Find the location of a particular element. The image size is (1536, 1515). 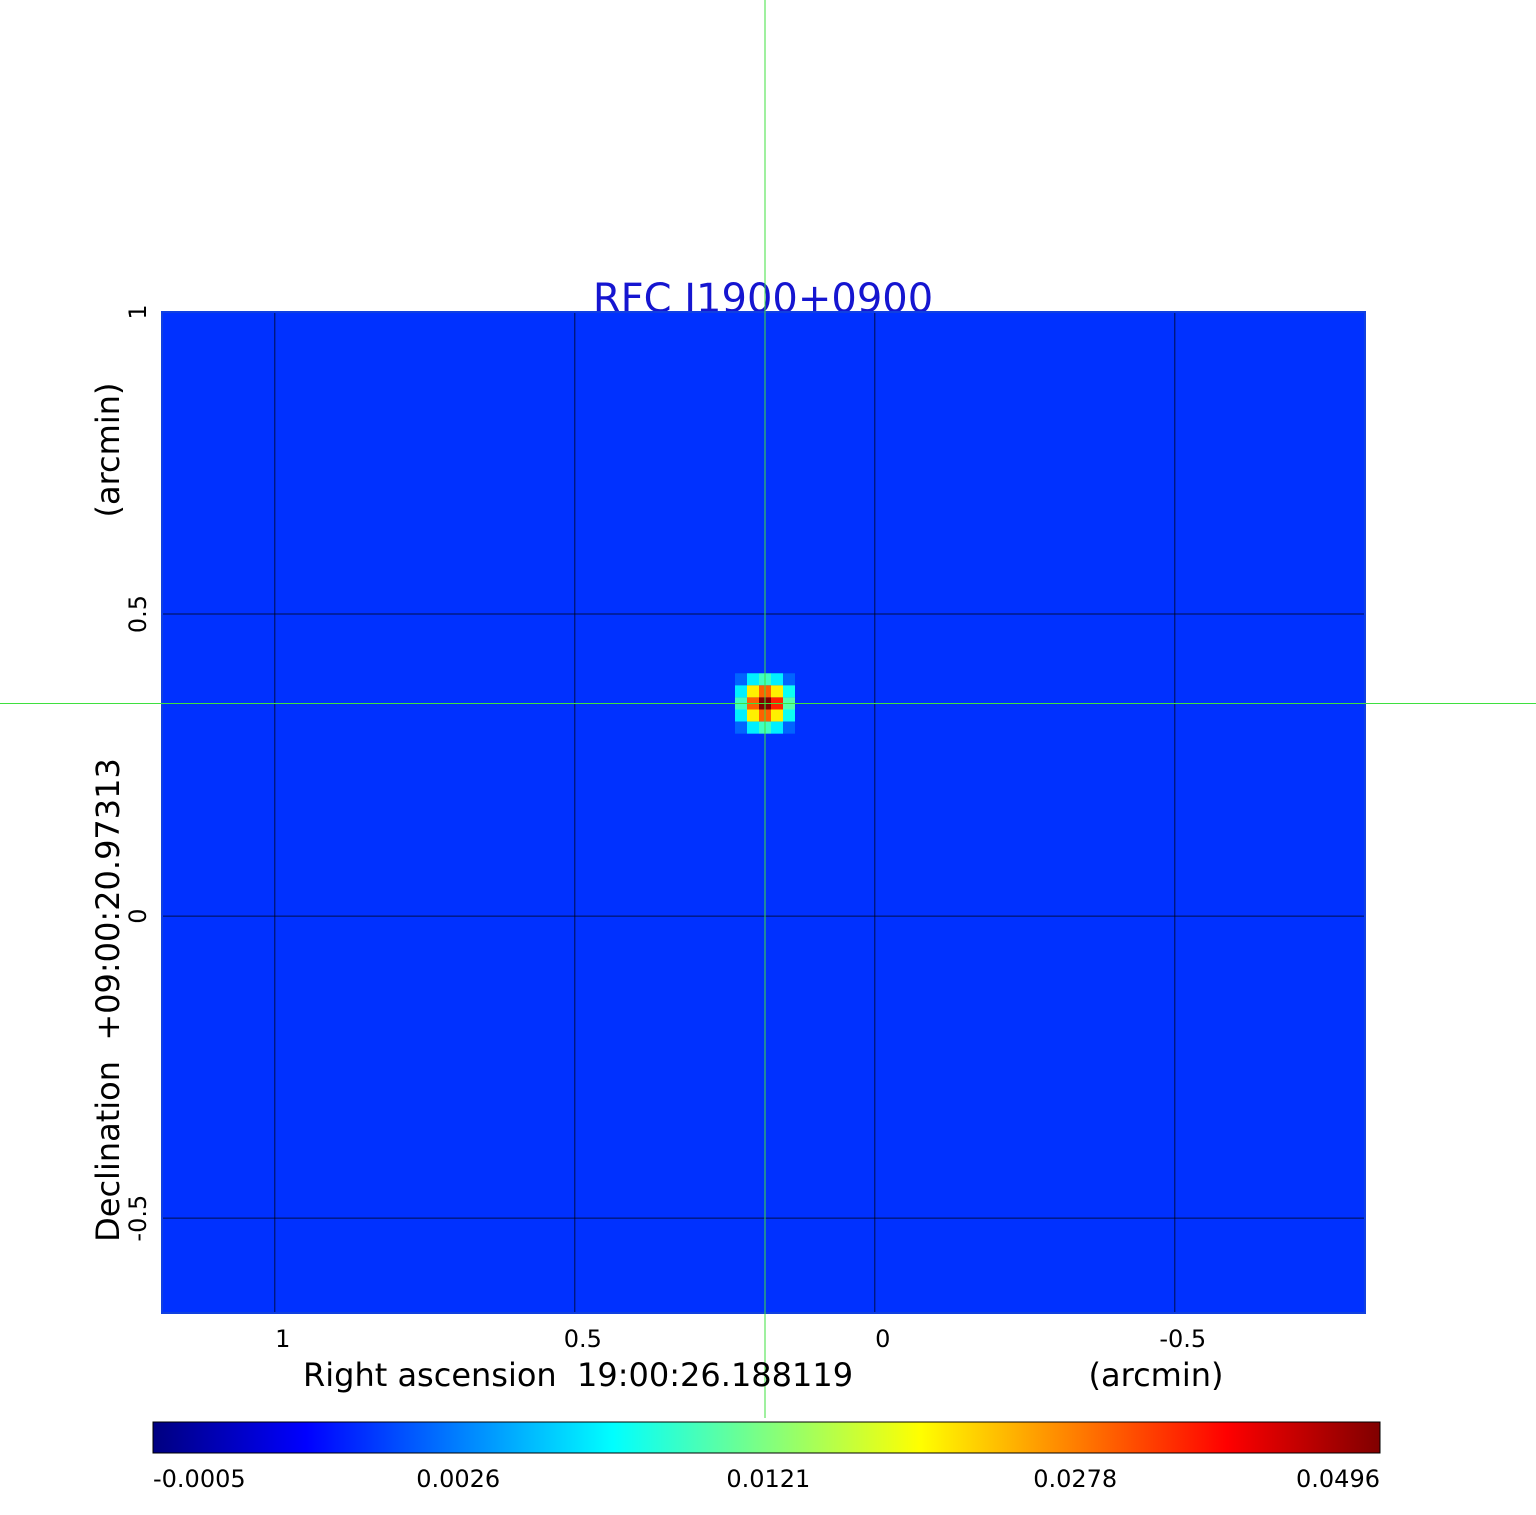

colorbar-tick-label: 0.0121 is located at coordinates (768, 1479).